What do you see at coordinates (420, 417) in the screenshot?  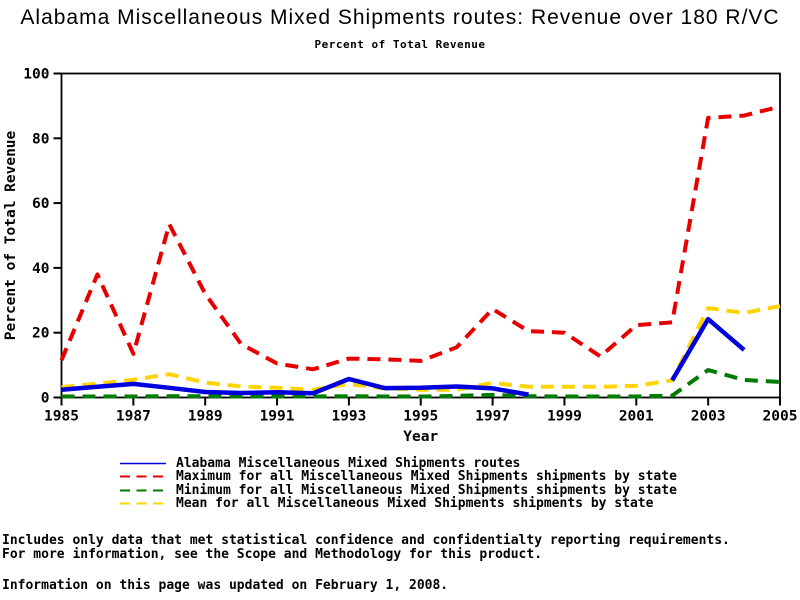 I see `x-tick-label: 1995` at bounding box center [420, 417].